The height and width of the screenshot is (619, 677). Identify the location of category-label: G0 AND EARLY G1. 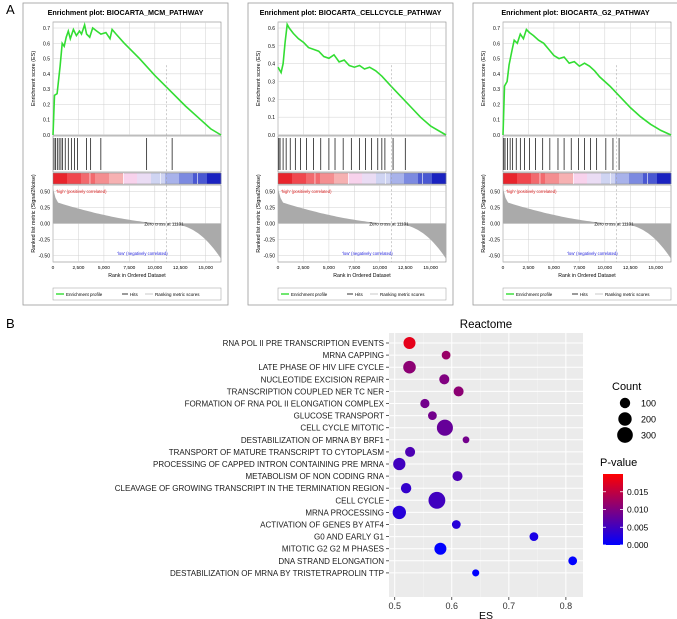
(349, 537).